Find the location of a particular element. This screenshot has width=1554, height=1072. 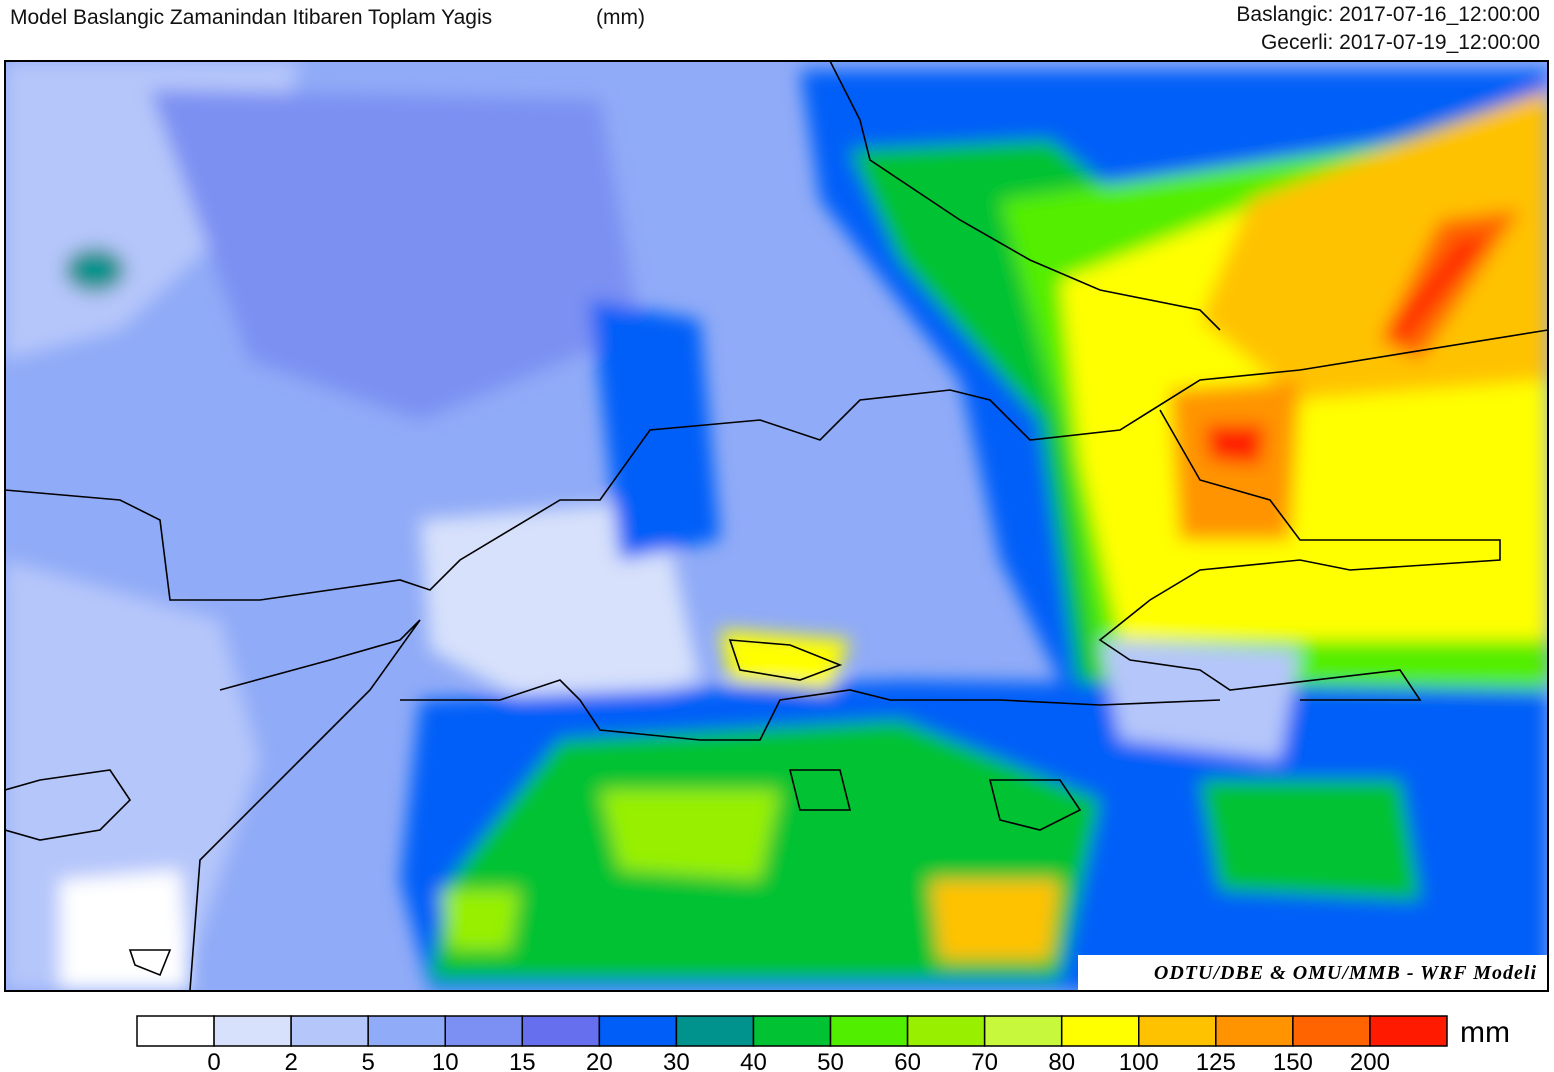

legend-level: 60 is located at coordinates (907, 1060).